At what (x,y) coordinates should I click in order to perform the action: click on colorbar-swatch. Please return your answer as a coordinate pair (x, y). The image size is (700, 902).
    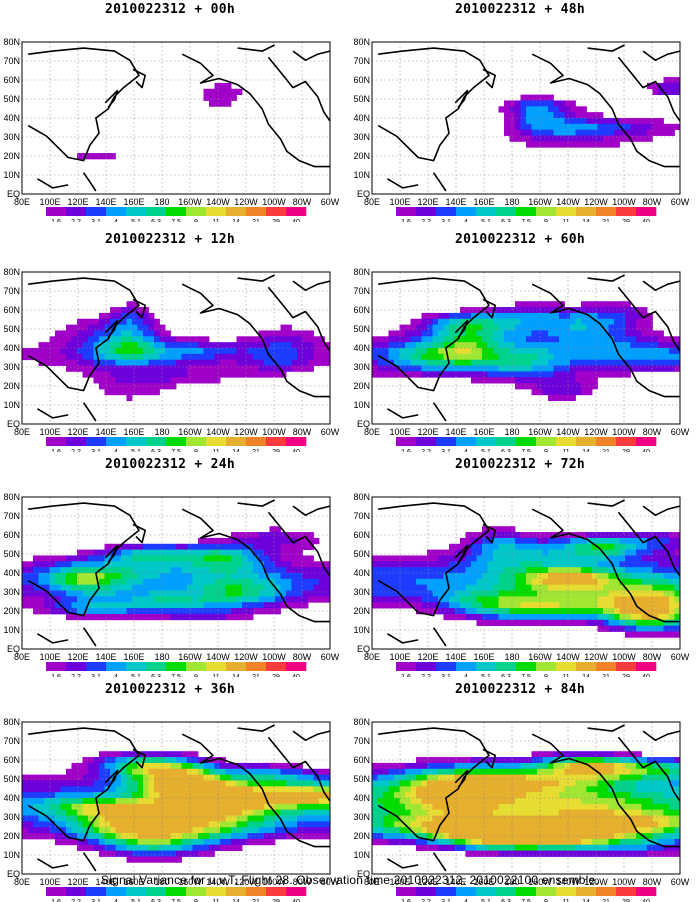
    Looking at the image, I should click on (526, 211).